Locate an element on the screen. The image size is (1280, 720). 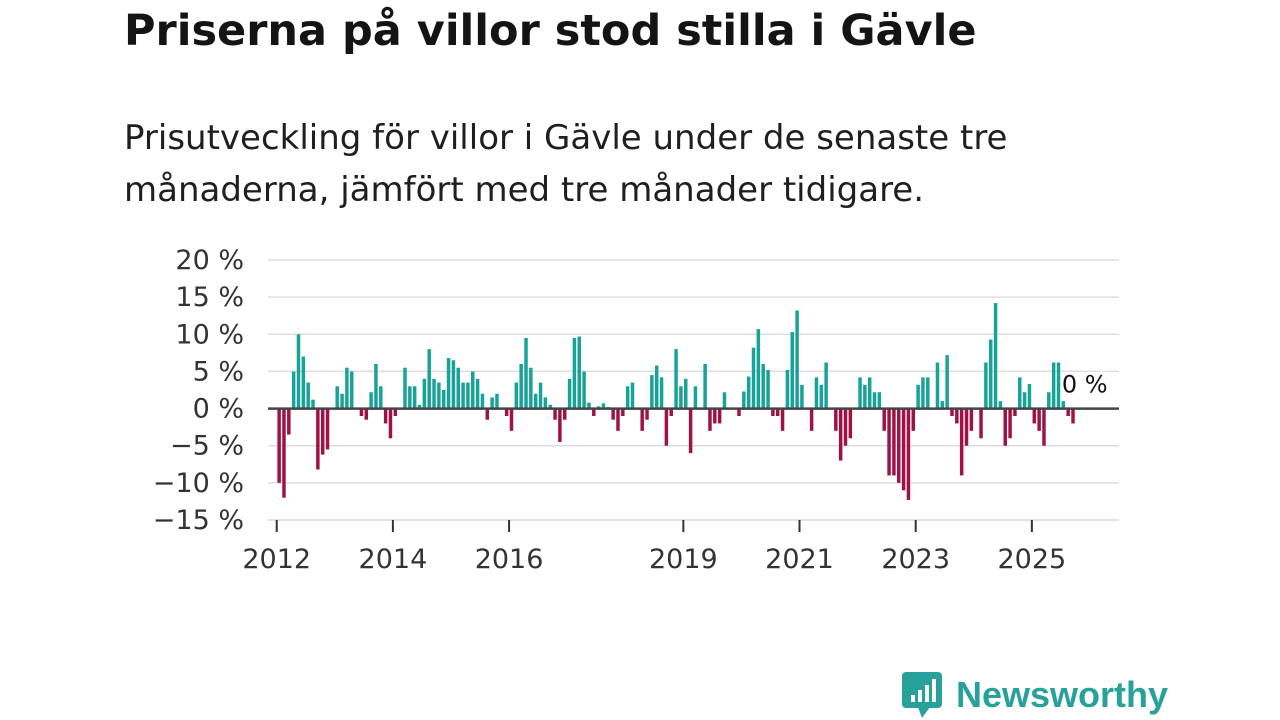
chart-bubble-icon is located at coordinates (922, 695).